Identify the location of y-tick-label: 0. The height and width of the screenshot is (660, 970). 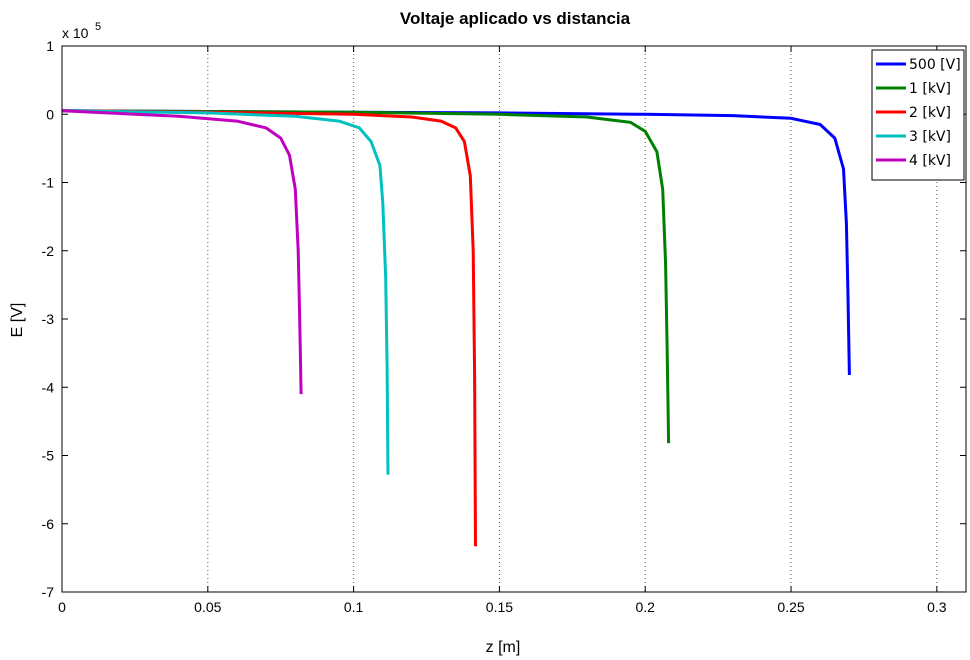
(50, 114).